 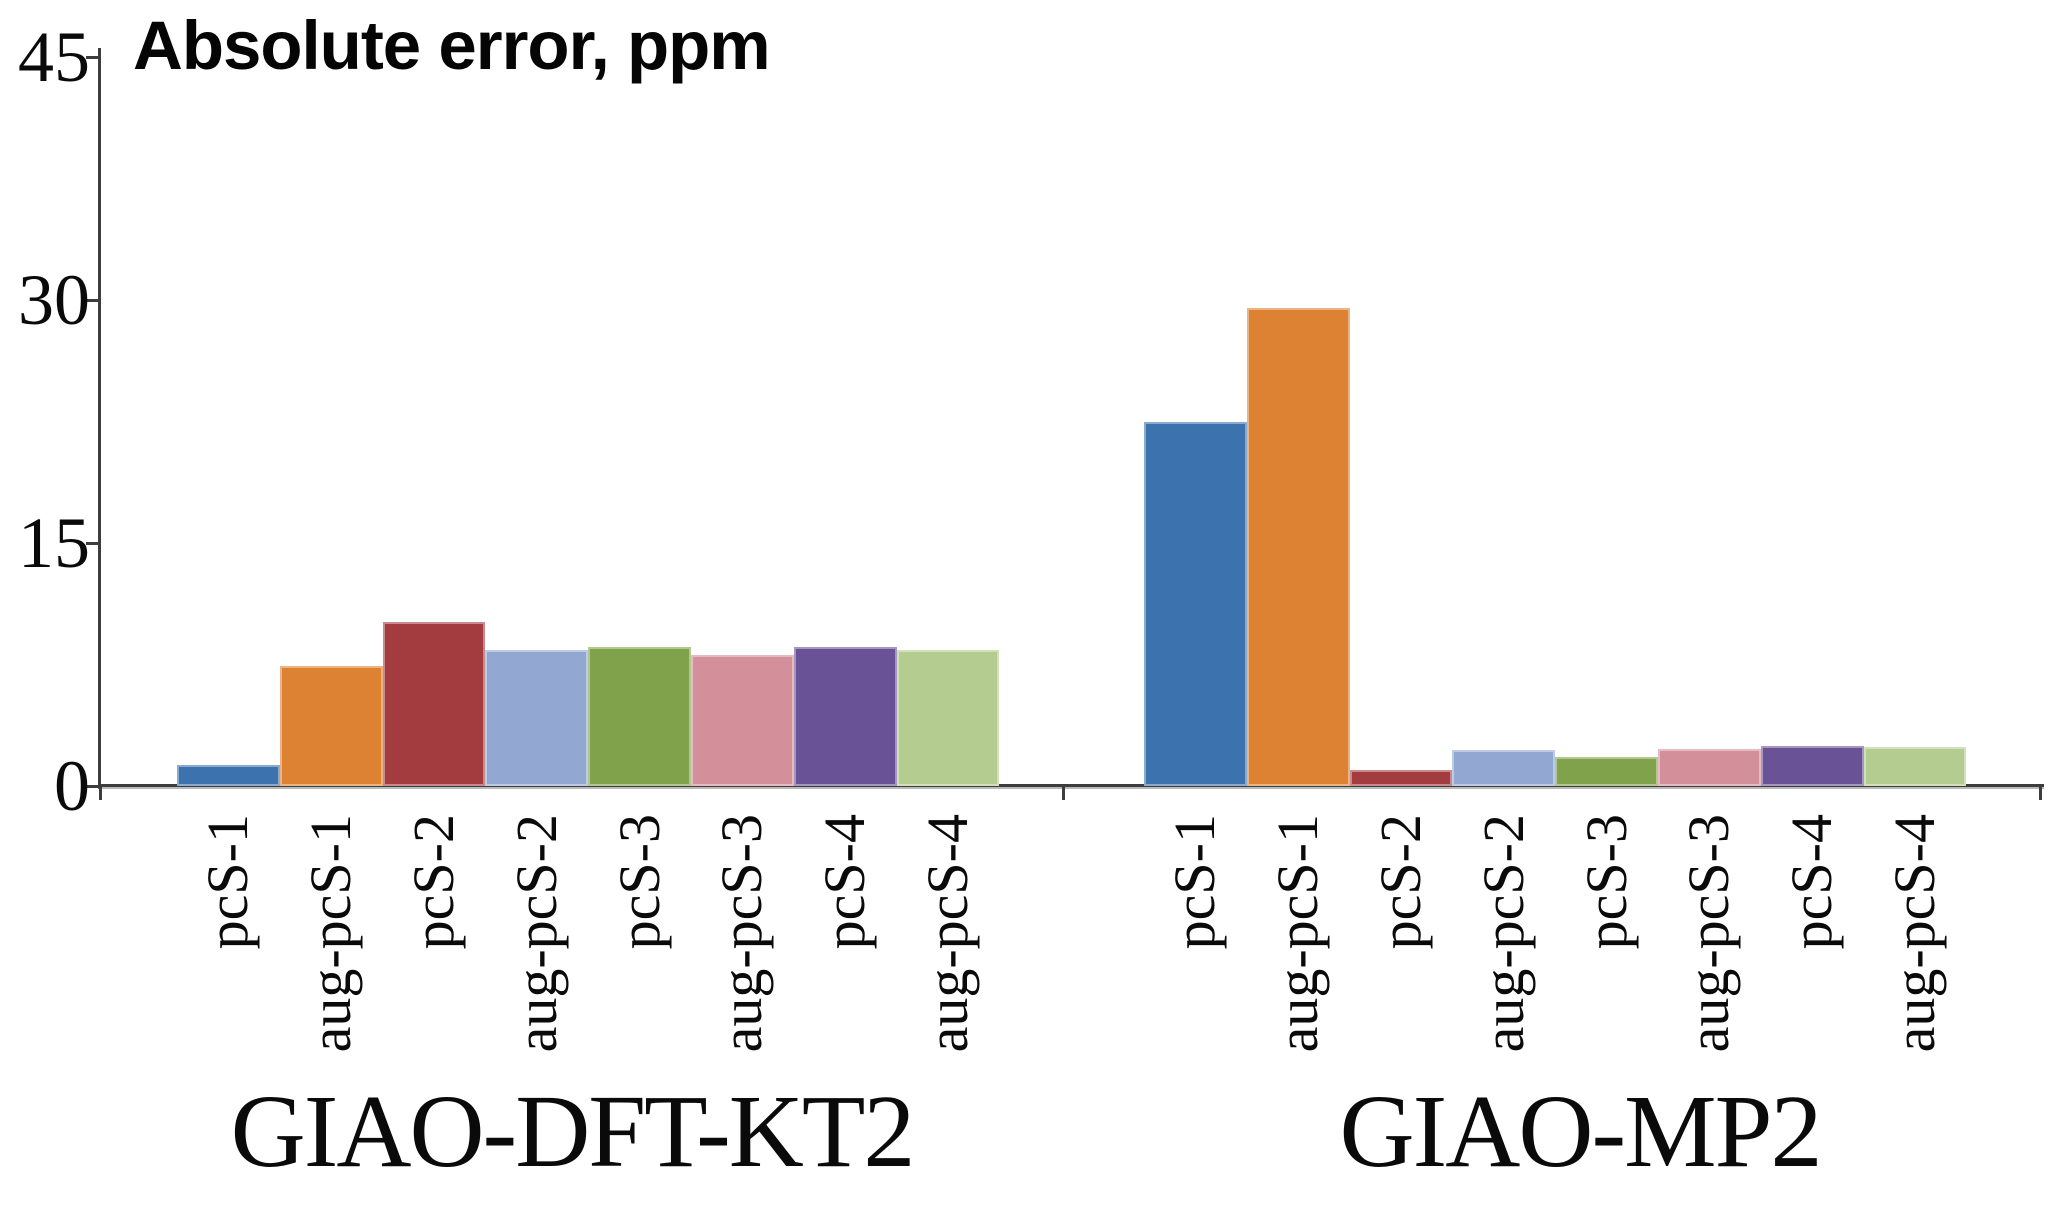 What do you see at coordinates (54, 543) in the screenshot?
I see `y-tick-label: 15` at bounding box center [54, 543].